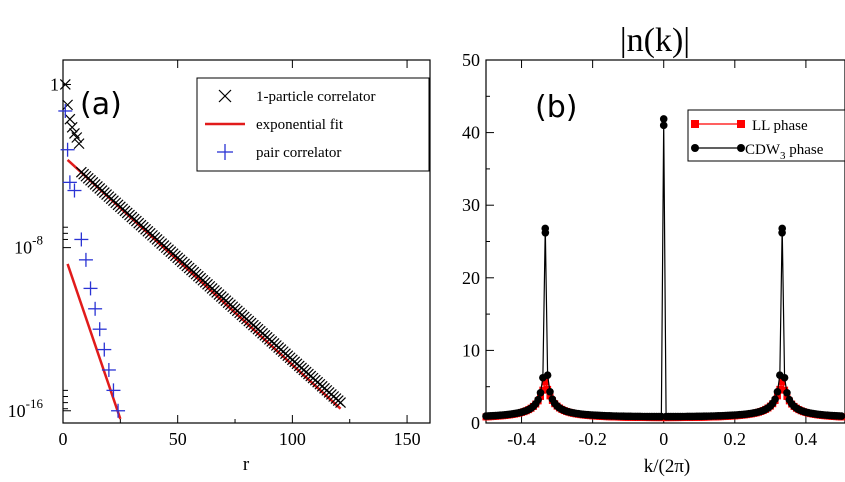 The height and width of the screenshot is (482, 845). What do you see at coordinates (246, 464) in the screenshot?
I see `panel-a-x-axis-label: r` at bounding box center [246, 464].